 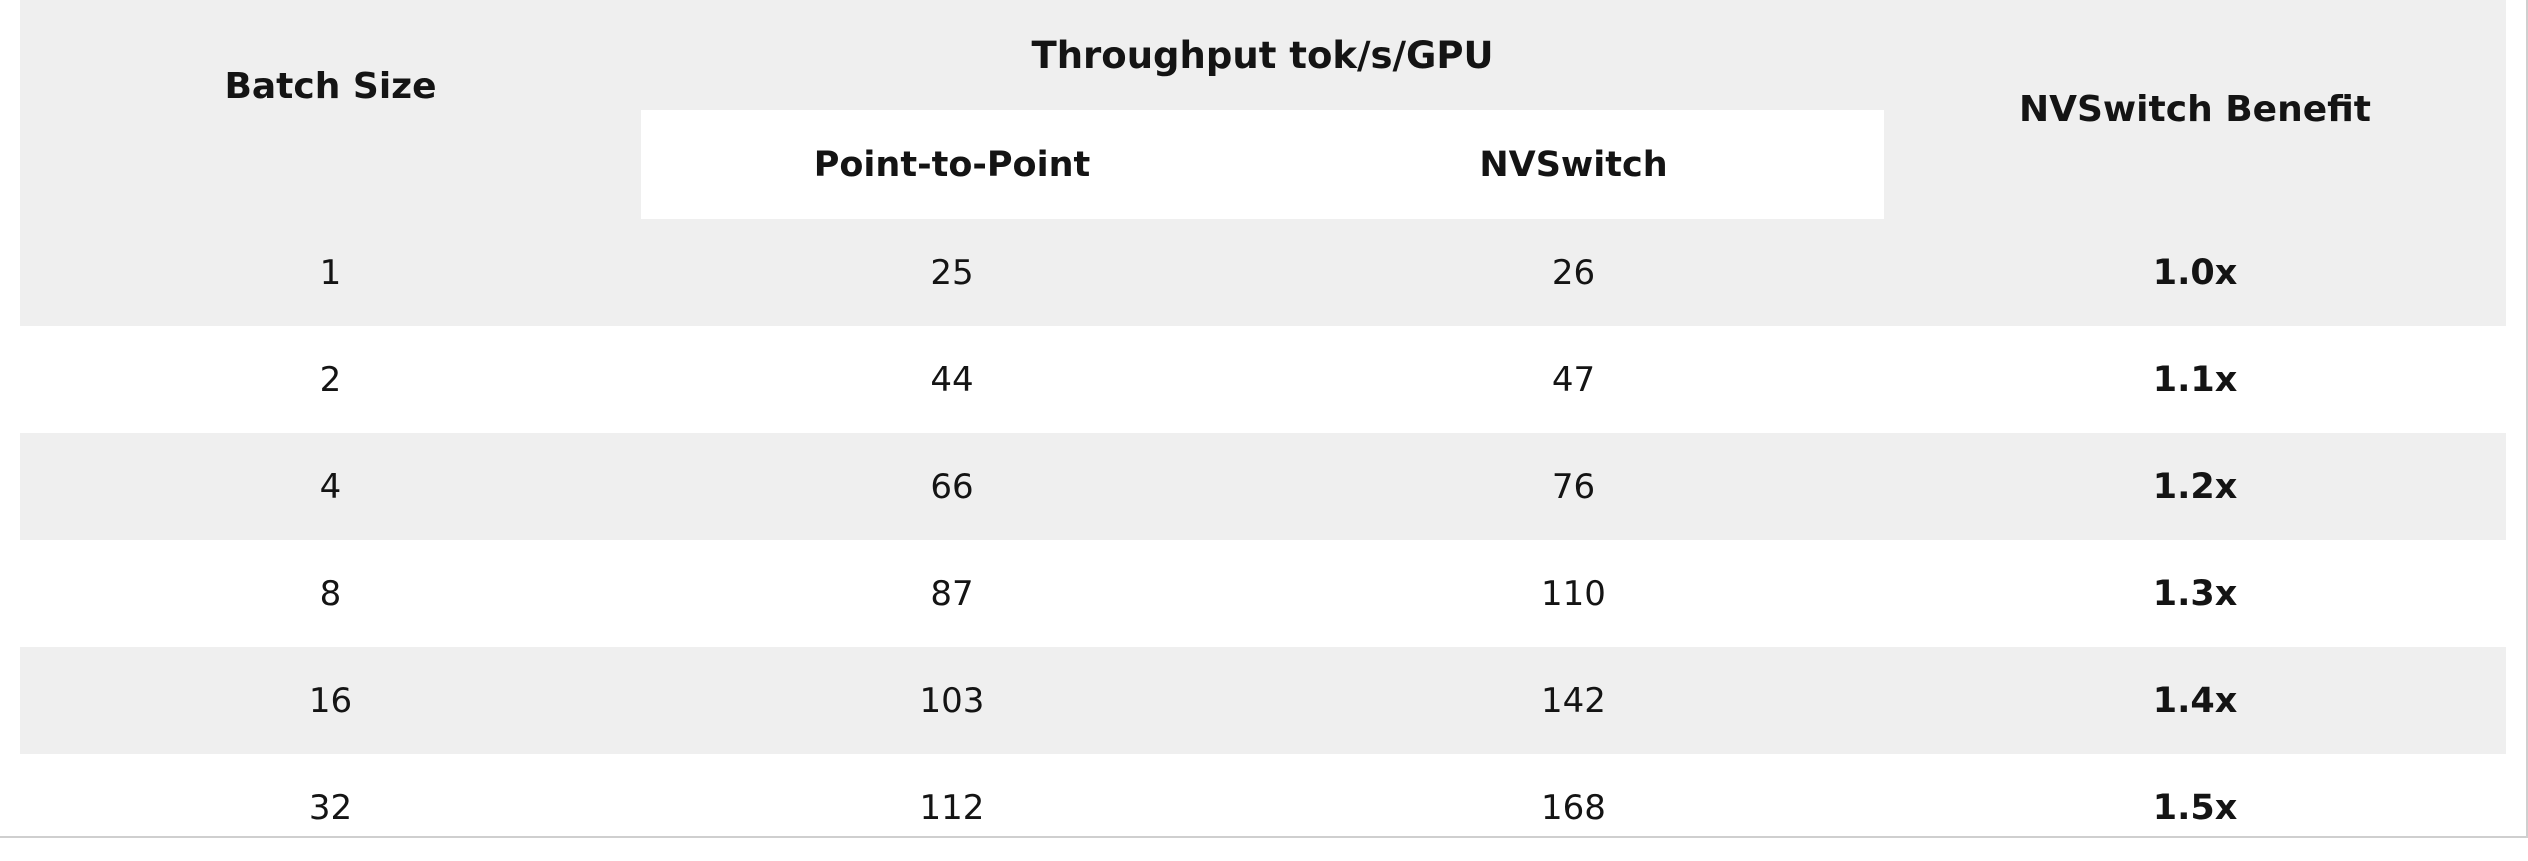 I want to click on cell-point-to-point: 25, so click(x=952, y=272).